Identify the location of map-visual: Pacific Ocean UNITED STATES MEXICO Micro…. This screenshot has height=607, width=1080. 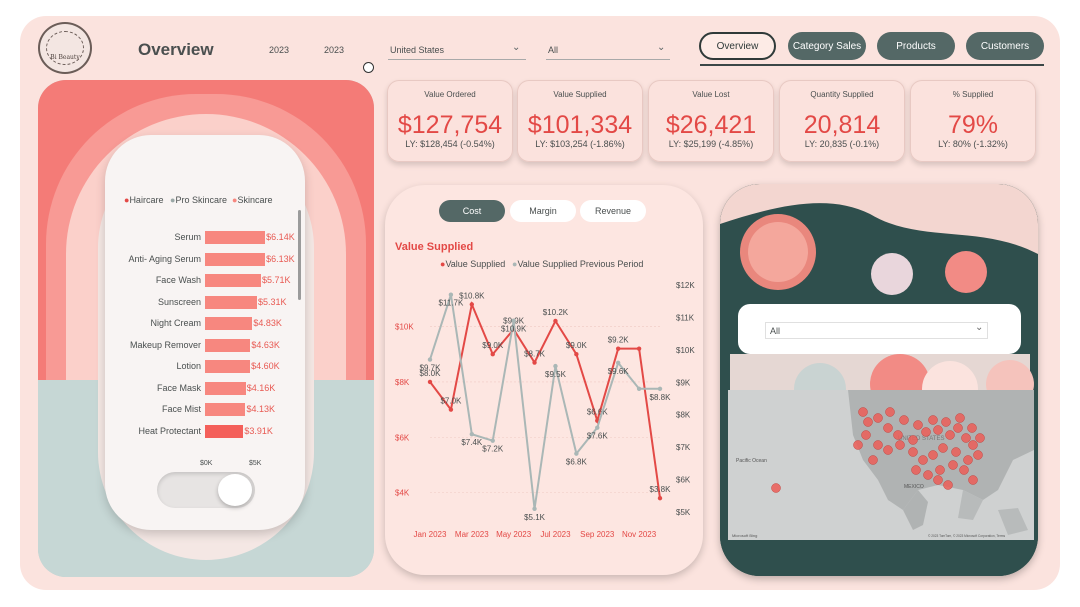
(881, 465).